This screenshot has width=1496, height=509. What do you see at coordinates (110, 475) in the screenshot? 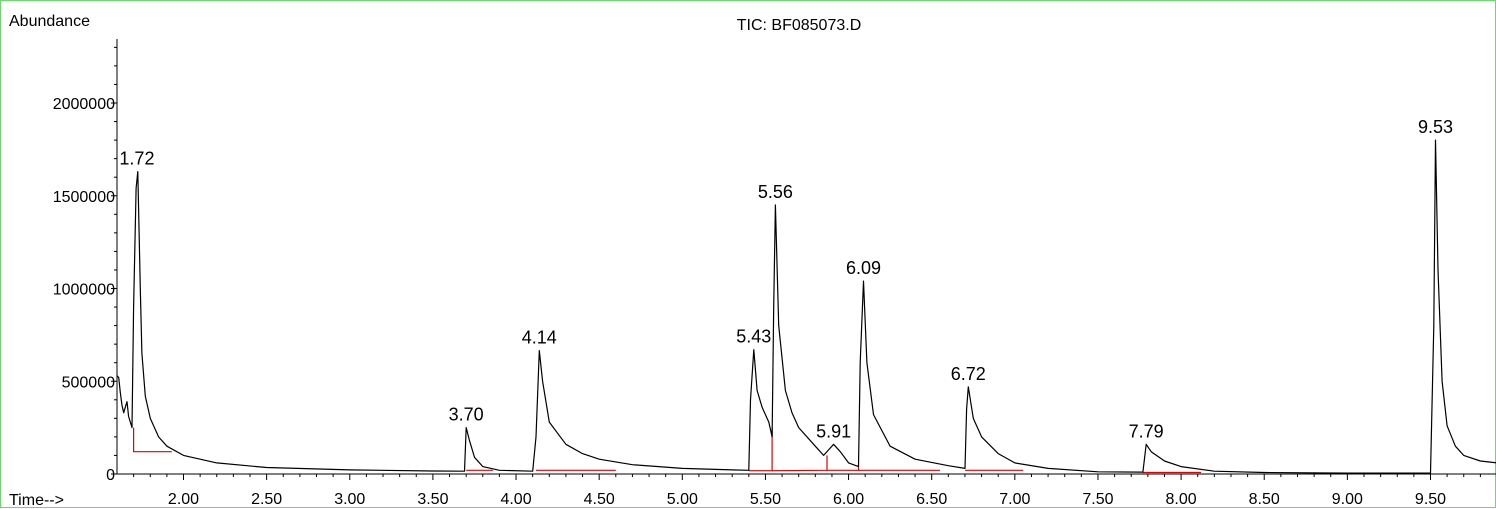
I see `y-tick-label: 0` at bounding box center [110, 475].